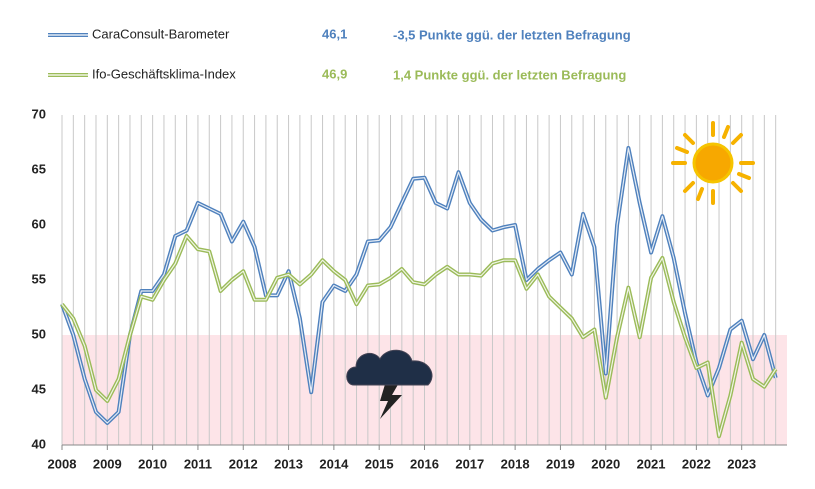  Describe the element at coordinates (39, 223) in the screenshot. I see `y-tick-label: 60` at that location.